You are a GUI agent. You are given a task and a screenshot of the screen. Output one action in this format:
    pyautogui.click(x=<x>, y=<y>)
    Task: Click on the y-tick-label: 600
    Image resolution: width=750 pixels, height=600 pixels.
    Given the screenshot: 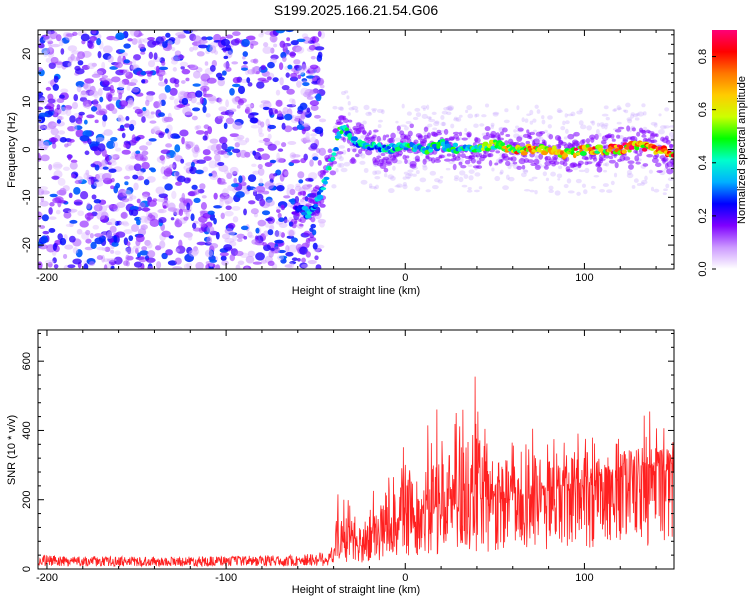 What is the action you would take?
    pyautogui.click(x=27, y=361)
    